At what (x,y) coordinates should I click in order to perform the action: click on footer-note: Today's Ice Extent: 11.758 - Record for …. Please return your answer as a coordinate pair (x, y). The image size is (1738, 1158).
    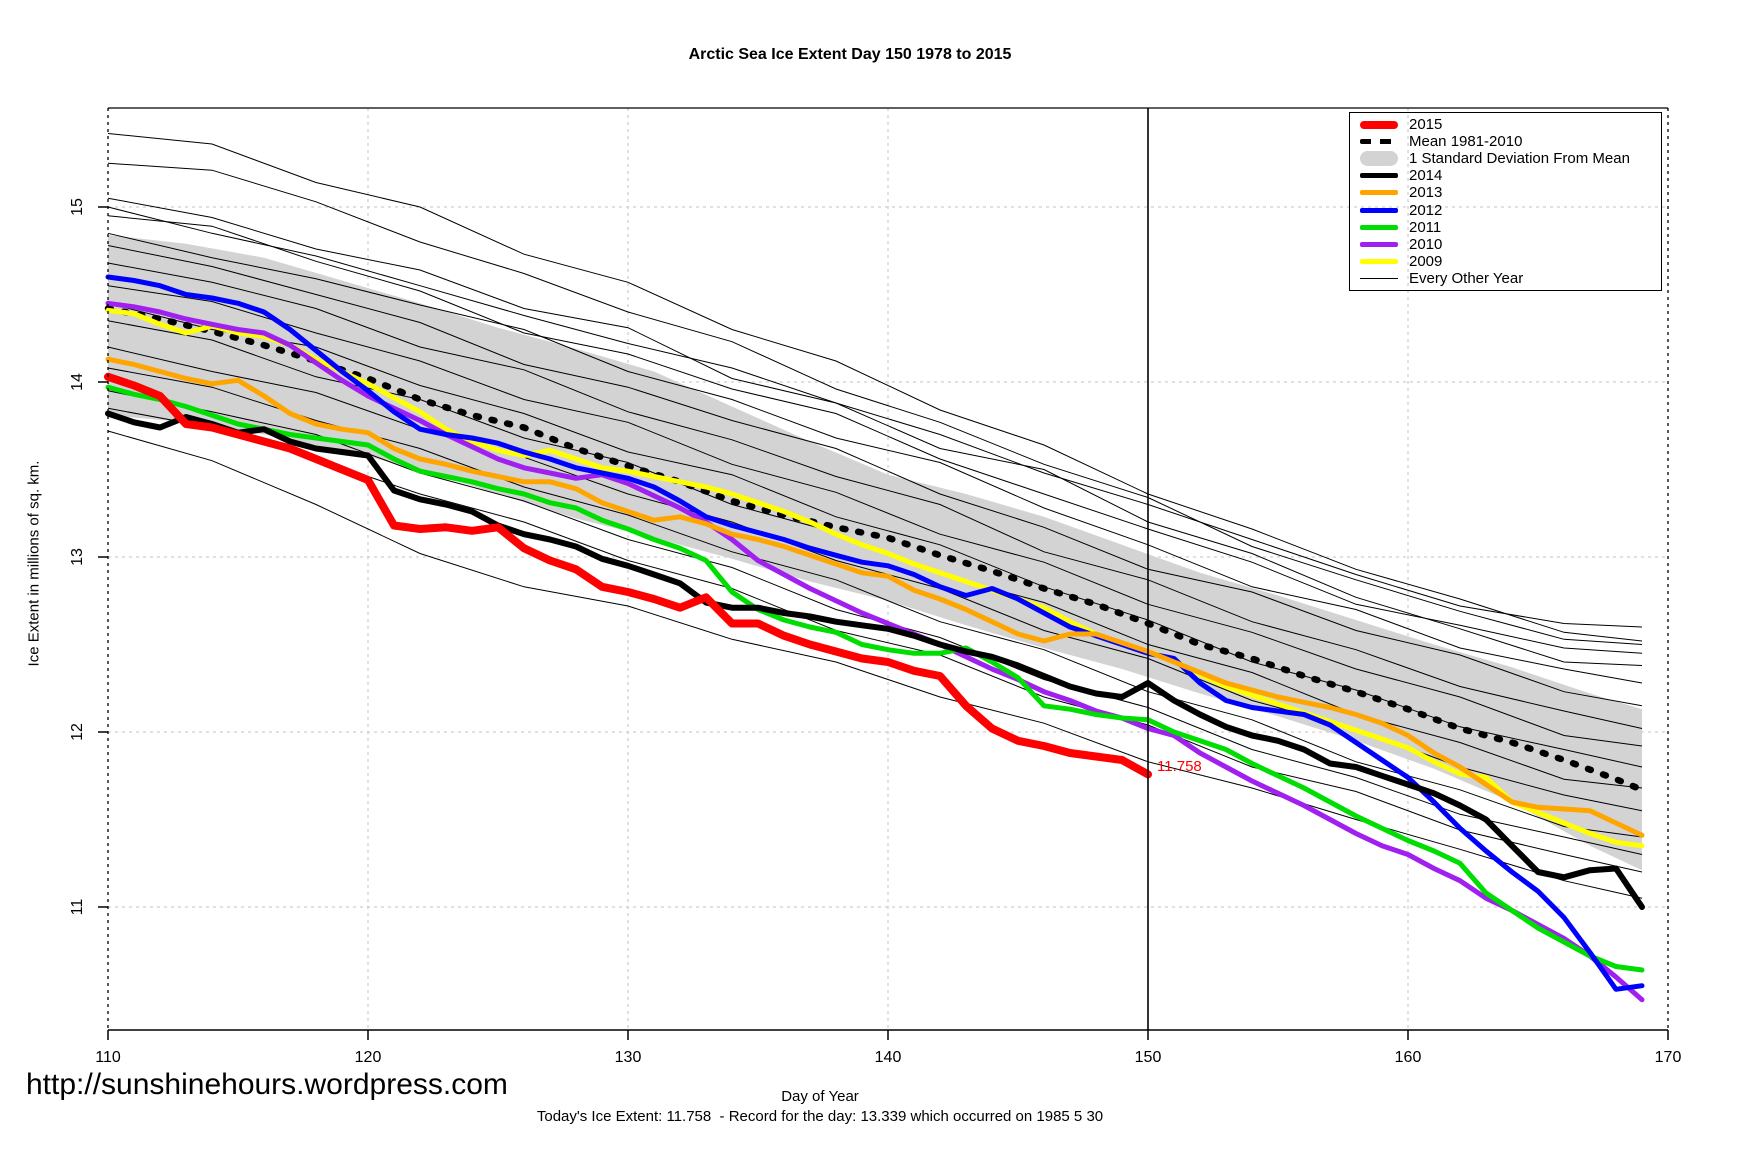
    Looking at the image, I should click on (820, 1116).